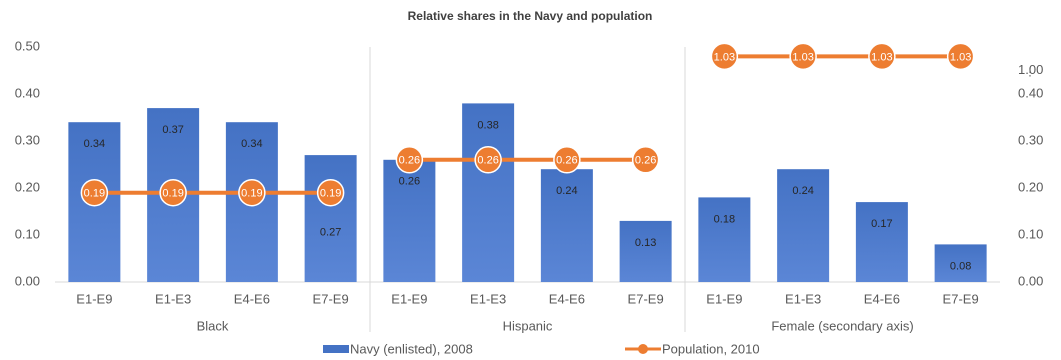 This screenshot has height=360, width=1061. I want to click on y-tick-label: 0.40, so click(27, 92).